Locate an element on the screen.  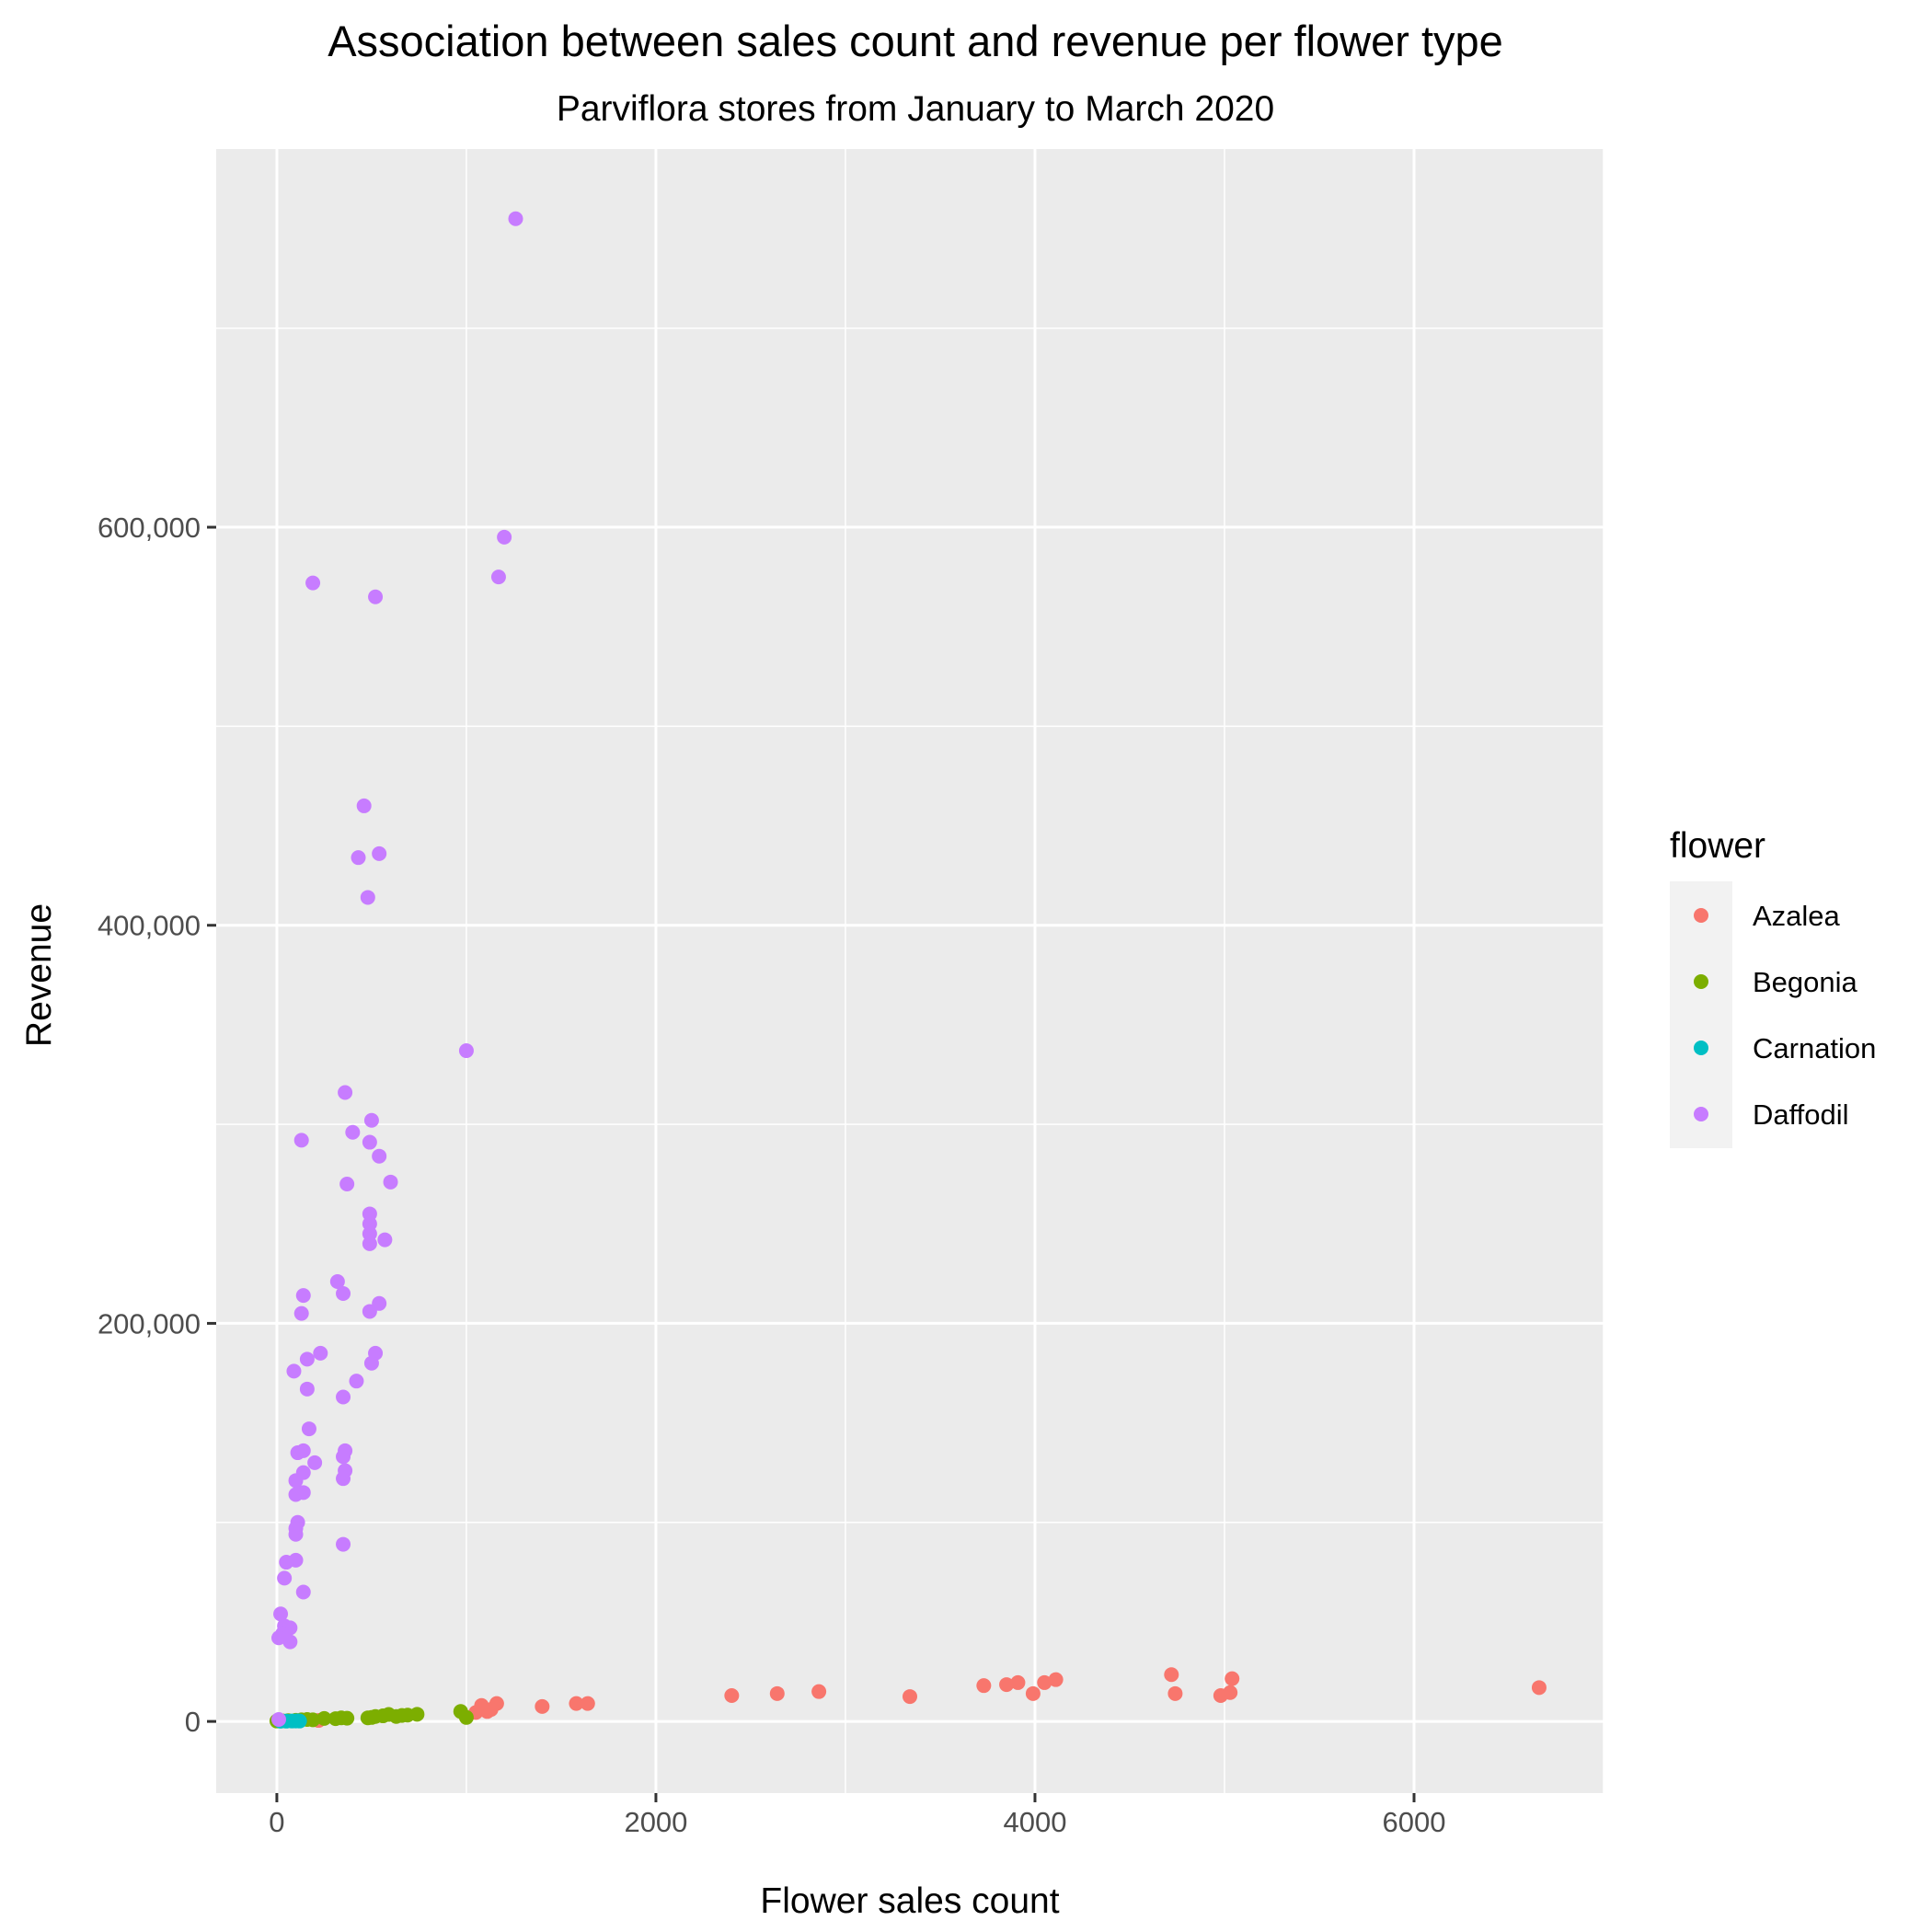
y-tick-label: 600,000 is located at coordinates (149, 528).